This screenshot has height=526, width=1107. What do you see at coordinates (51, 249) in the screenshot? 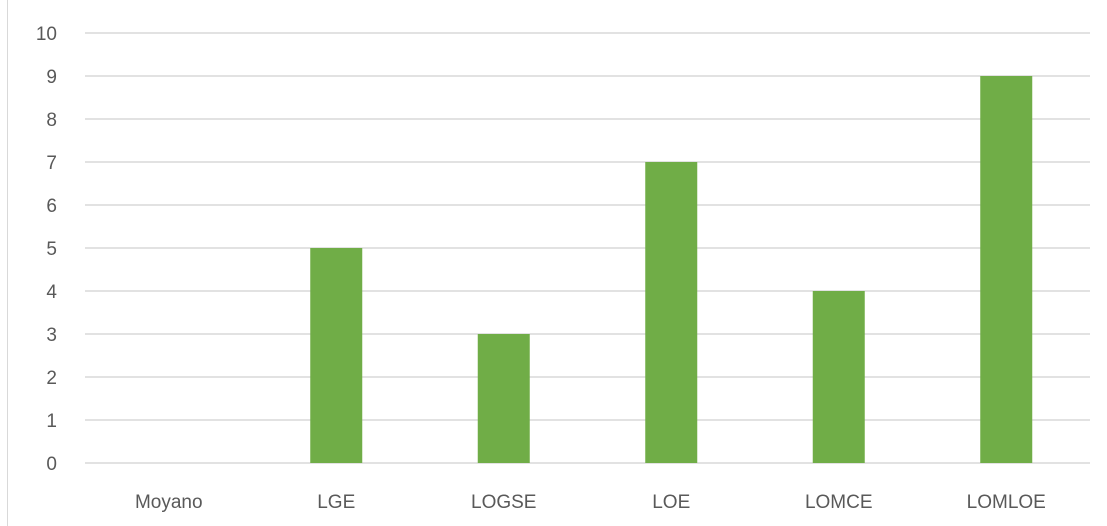
I see `y-tick-label-5: 5` at bounding box center [51, 249].